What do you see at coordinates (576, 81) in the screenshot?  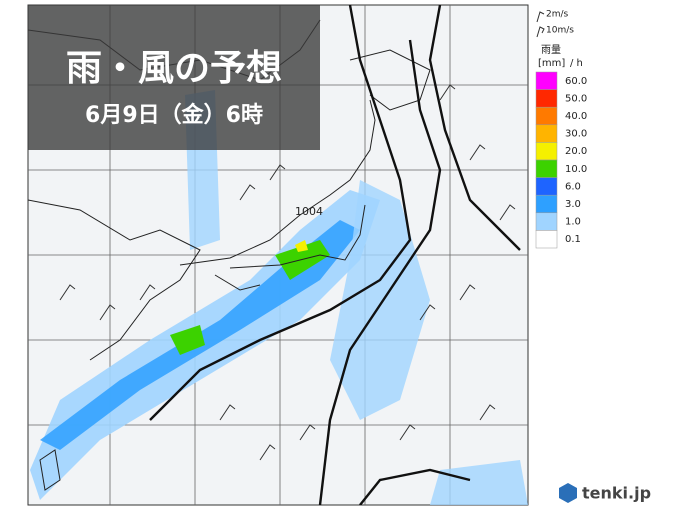 I see `legend-label: 60.0` at bounding box center [576, 81].